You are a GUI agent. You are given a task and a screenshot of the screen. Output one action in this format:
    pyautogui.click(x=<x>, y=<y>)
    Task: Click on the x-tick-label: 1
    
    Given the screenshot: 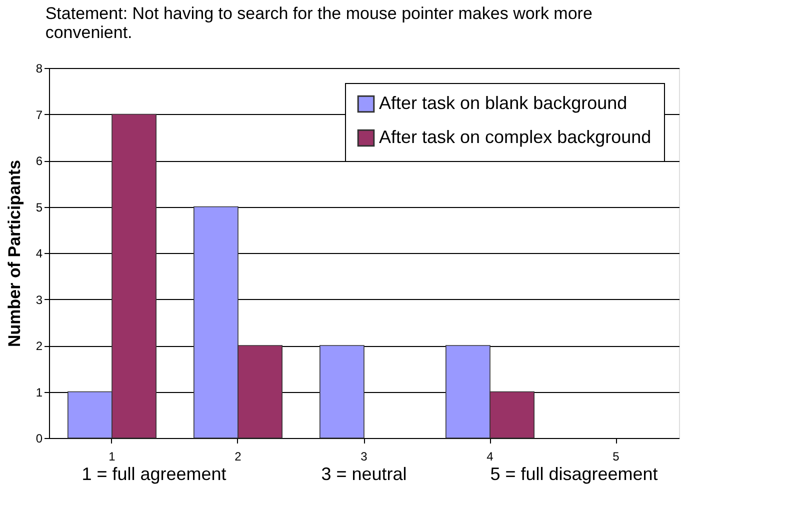 What is the action you would take?
    pyautogui.click(x=112, y=457)
    